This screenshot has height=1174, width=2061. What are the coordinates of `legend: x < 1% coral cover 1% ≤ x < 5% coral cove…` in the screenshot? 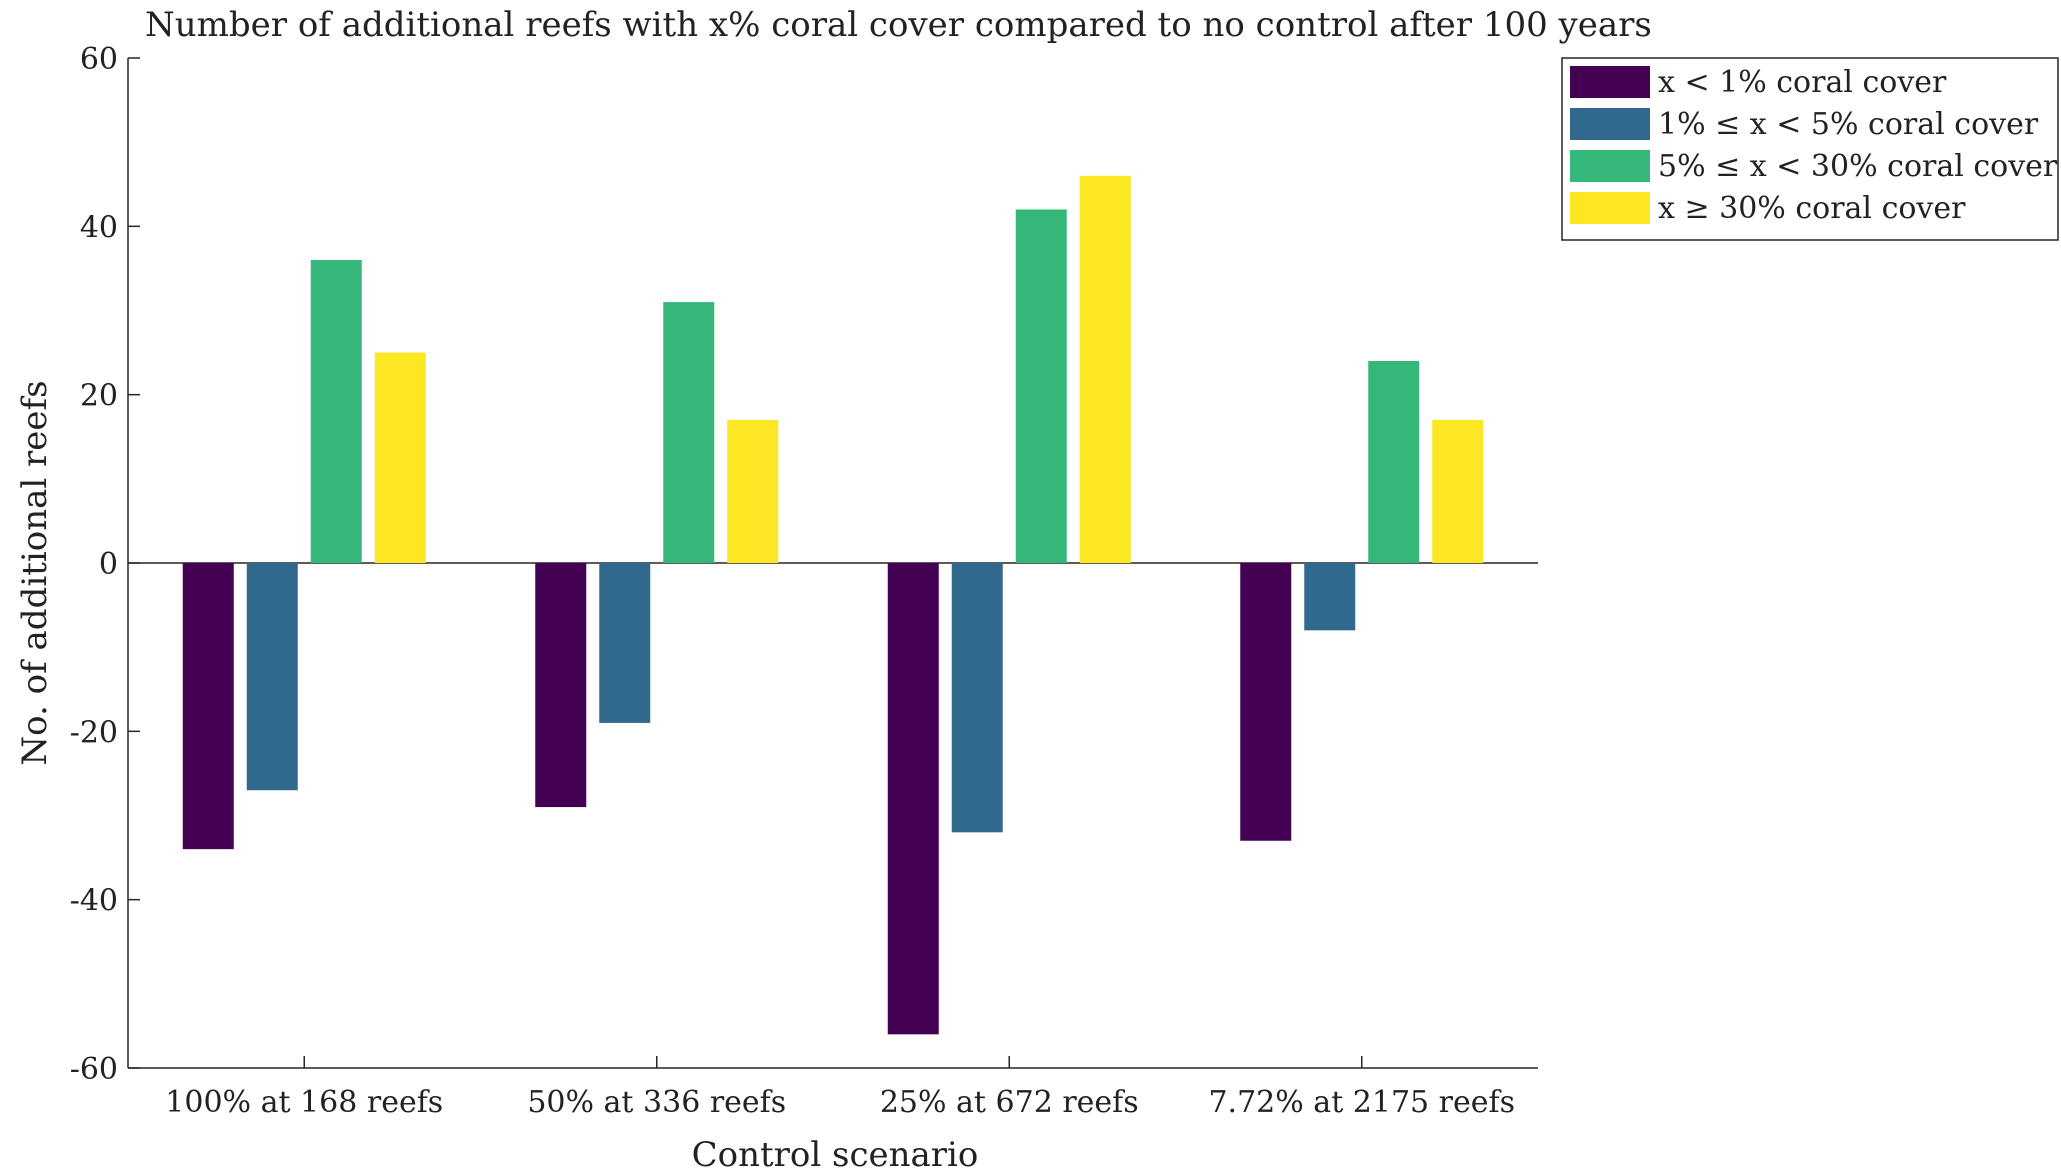 It's located at (1810, 149).